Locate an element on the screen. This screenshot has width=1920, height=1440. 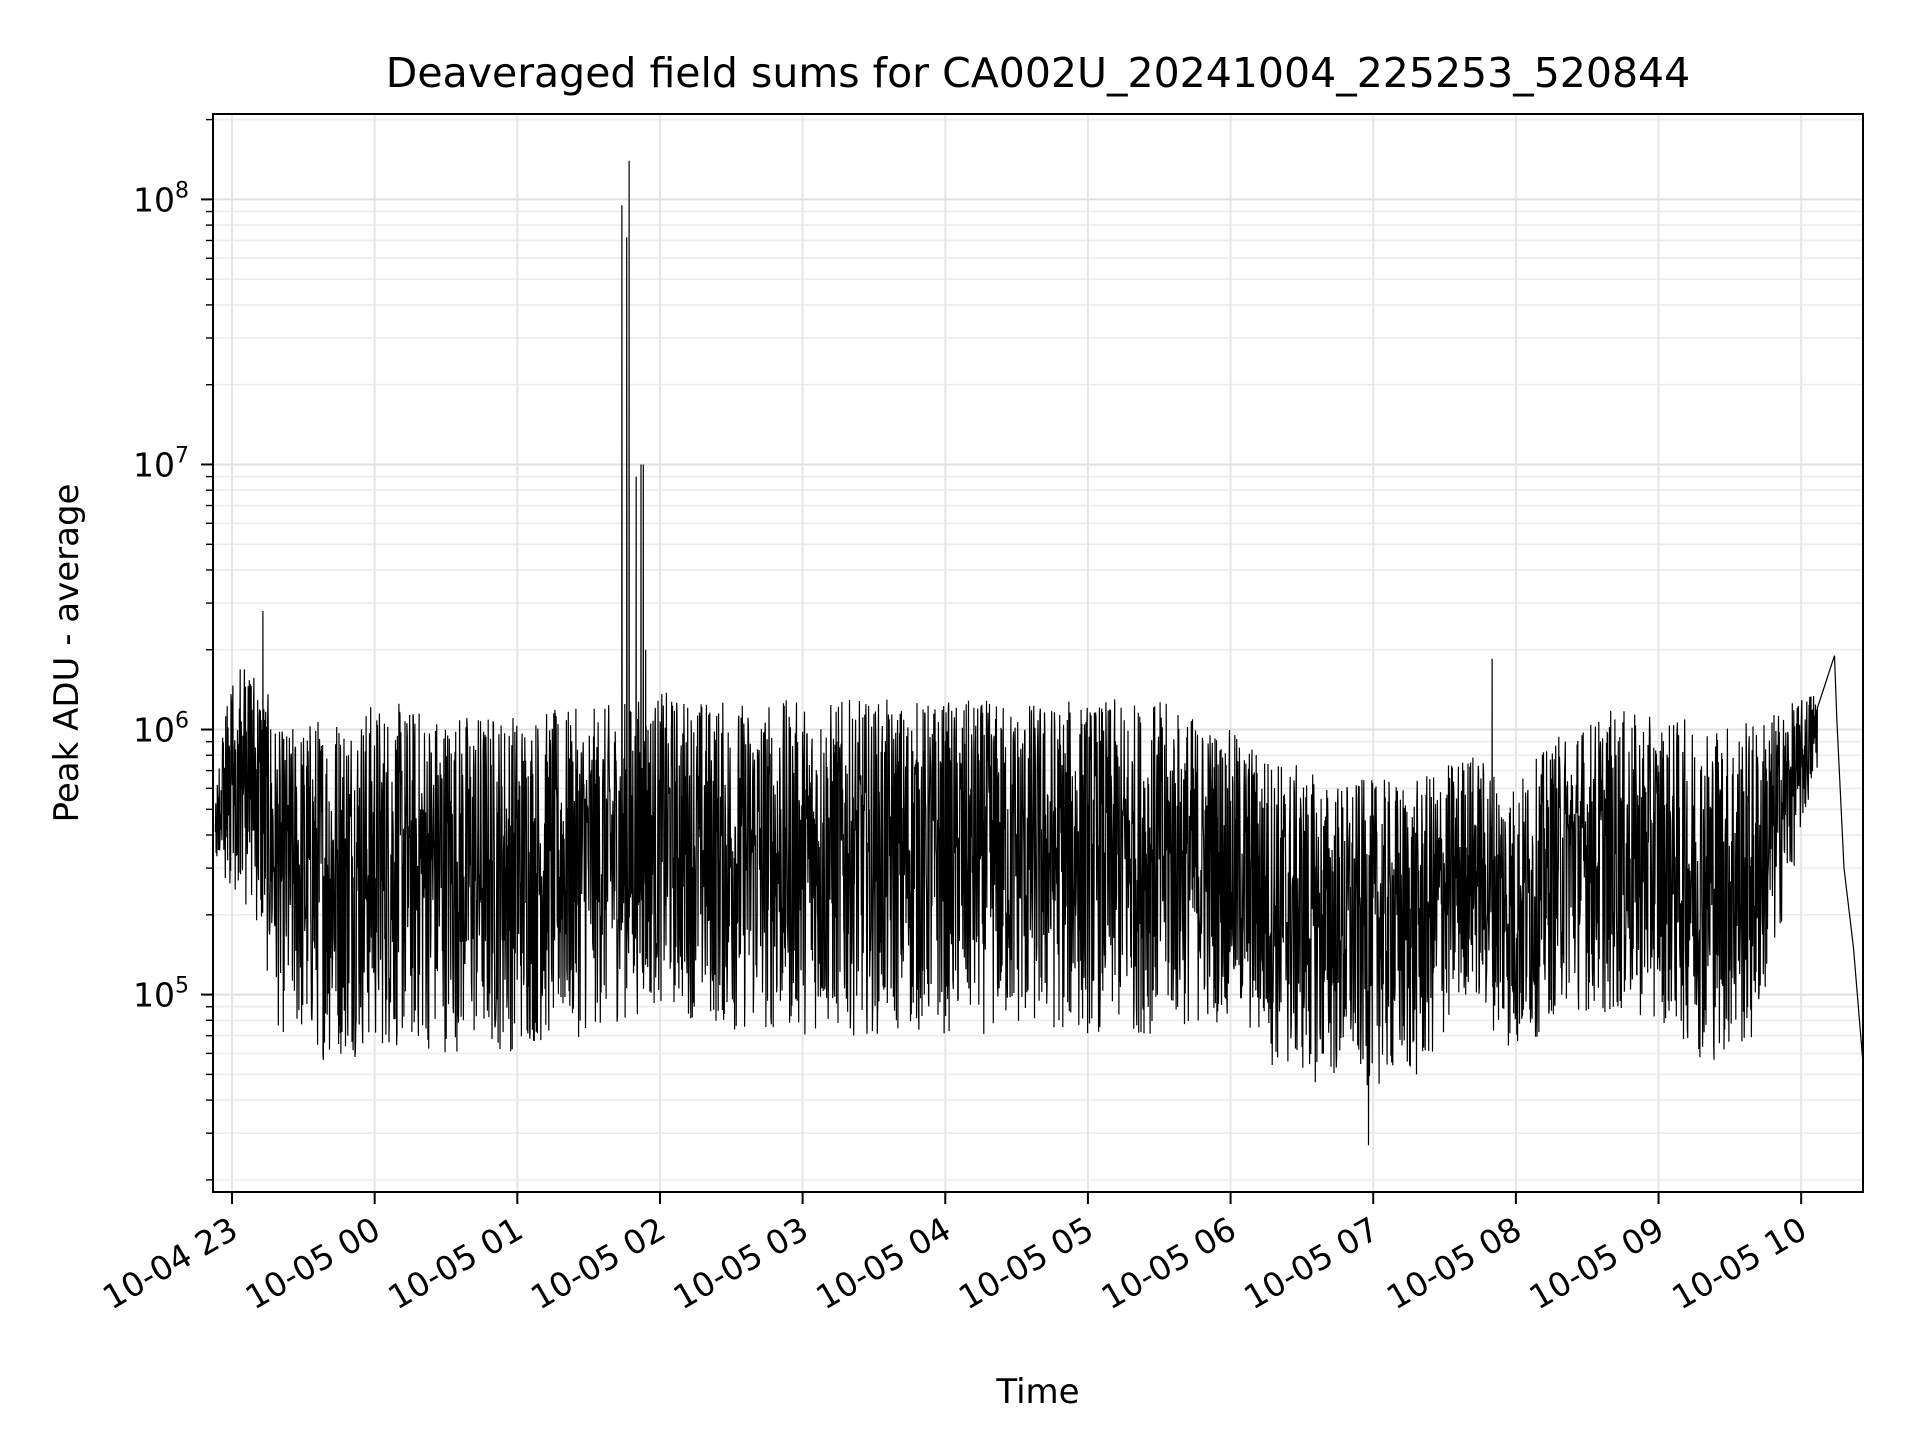
y-axis: 105 106 107 108 is located at coordinates (173, 649).